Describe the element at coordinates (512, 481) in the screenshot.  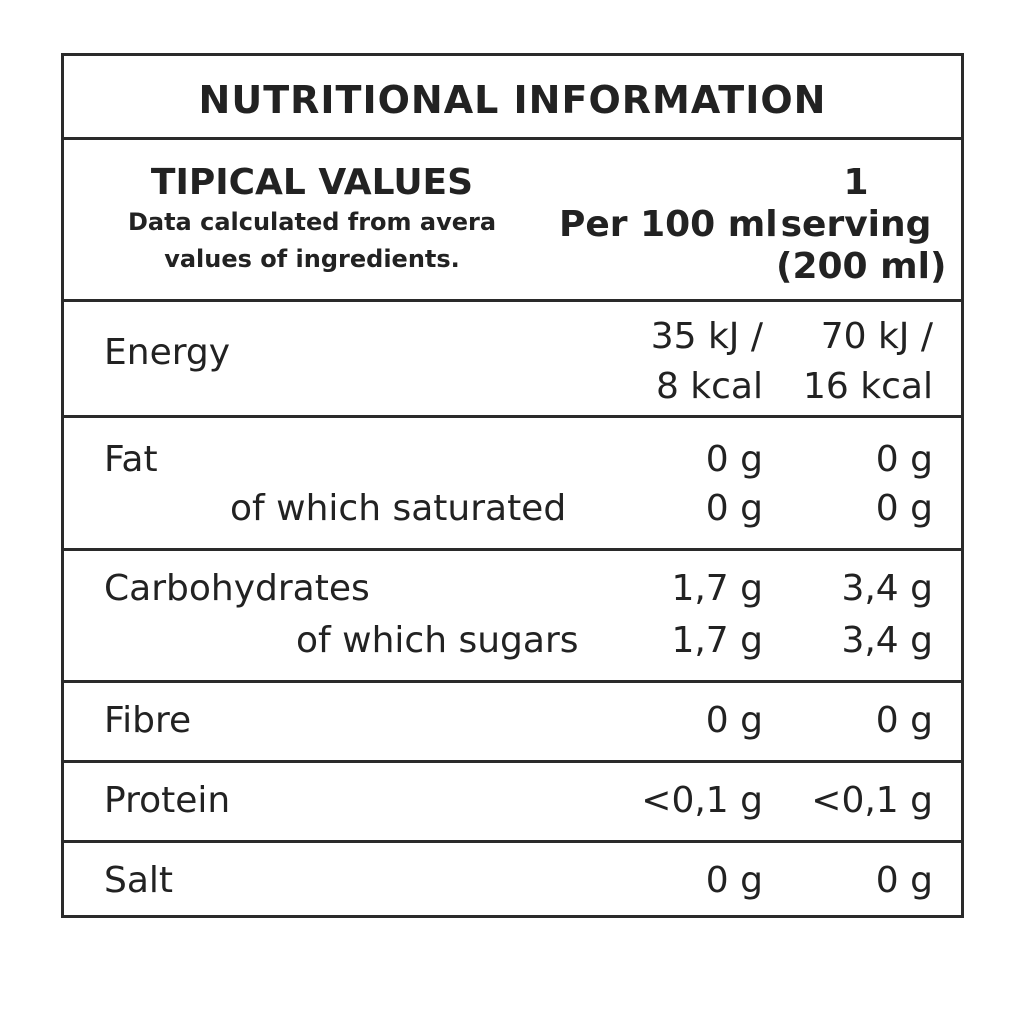
I see `fat-row: Fat 0 g 0 g of which saturated 0 g 0 g` at that location.